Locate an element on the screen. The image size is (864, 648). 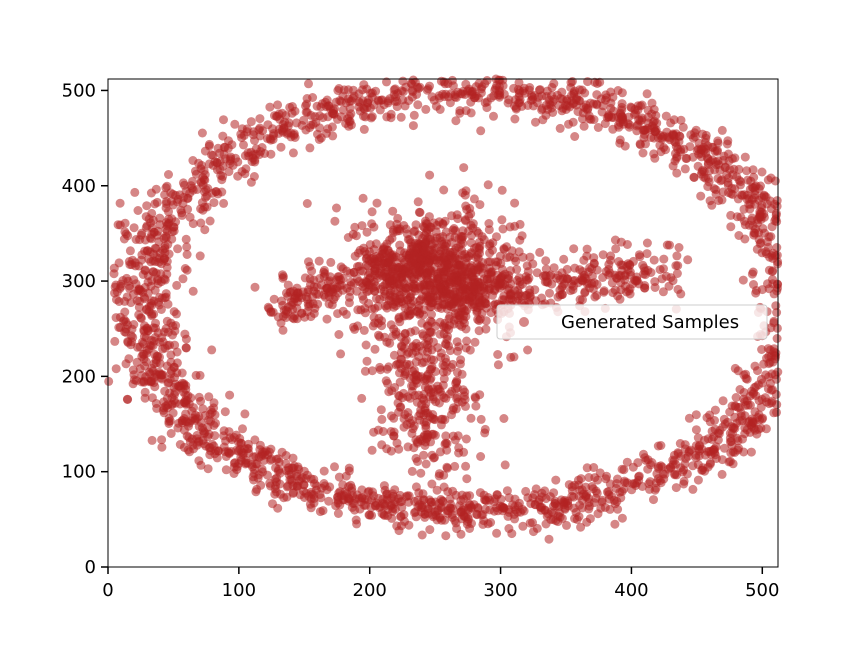
y-tick-label: 200 is located at coordinates (79, 376).